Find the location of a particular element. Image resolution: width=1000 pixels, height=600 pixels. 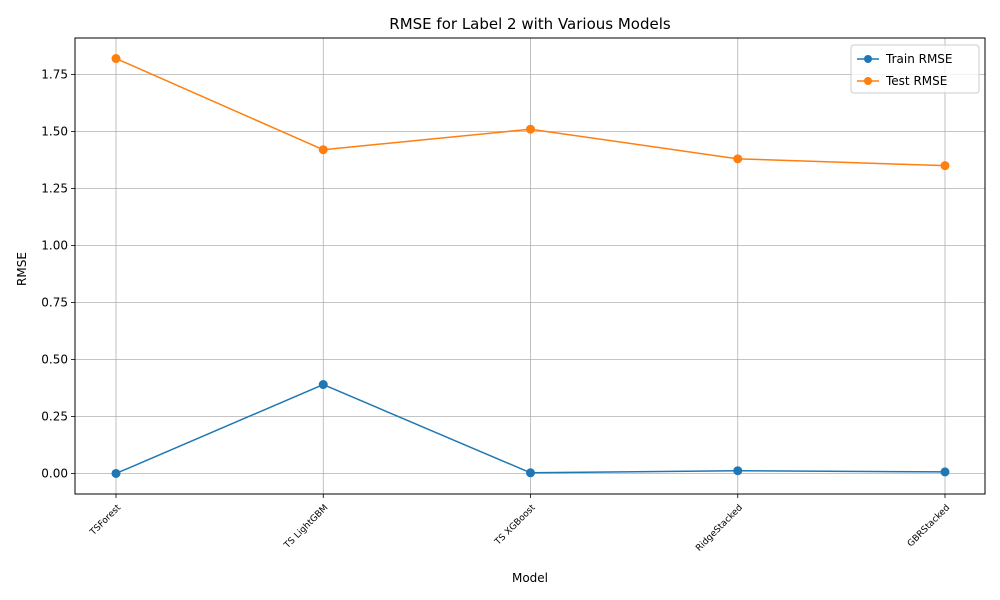

x-tick-label: RidgeStacked is located at coordinates (719, 528).